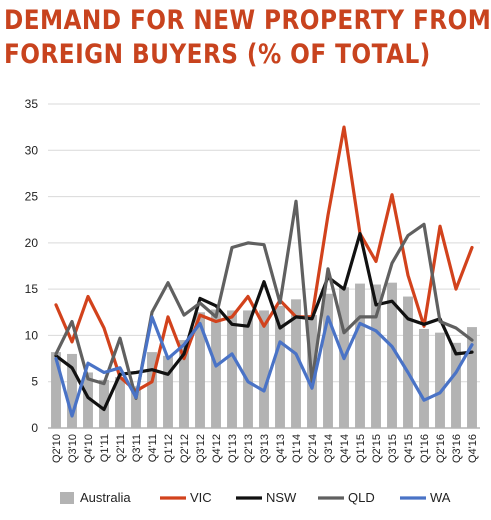  I want to click on x-tick-label: Q2'15, so click(377, 448).